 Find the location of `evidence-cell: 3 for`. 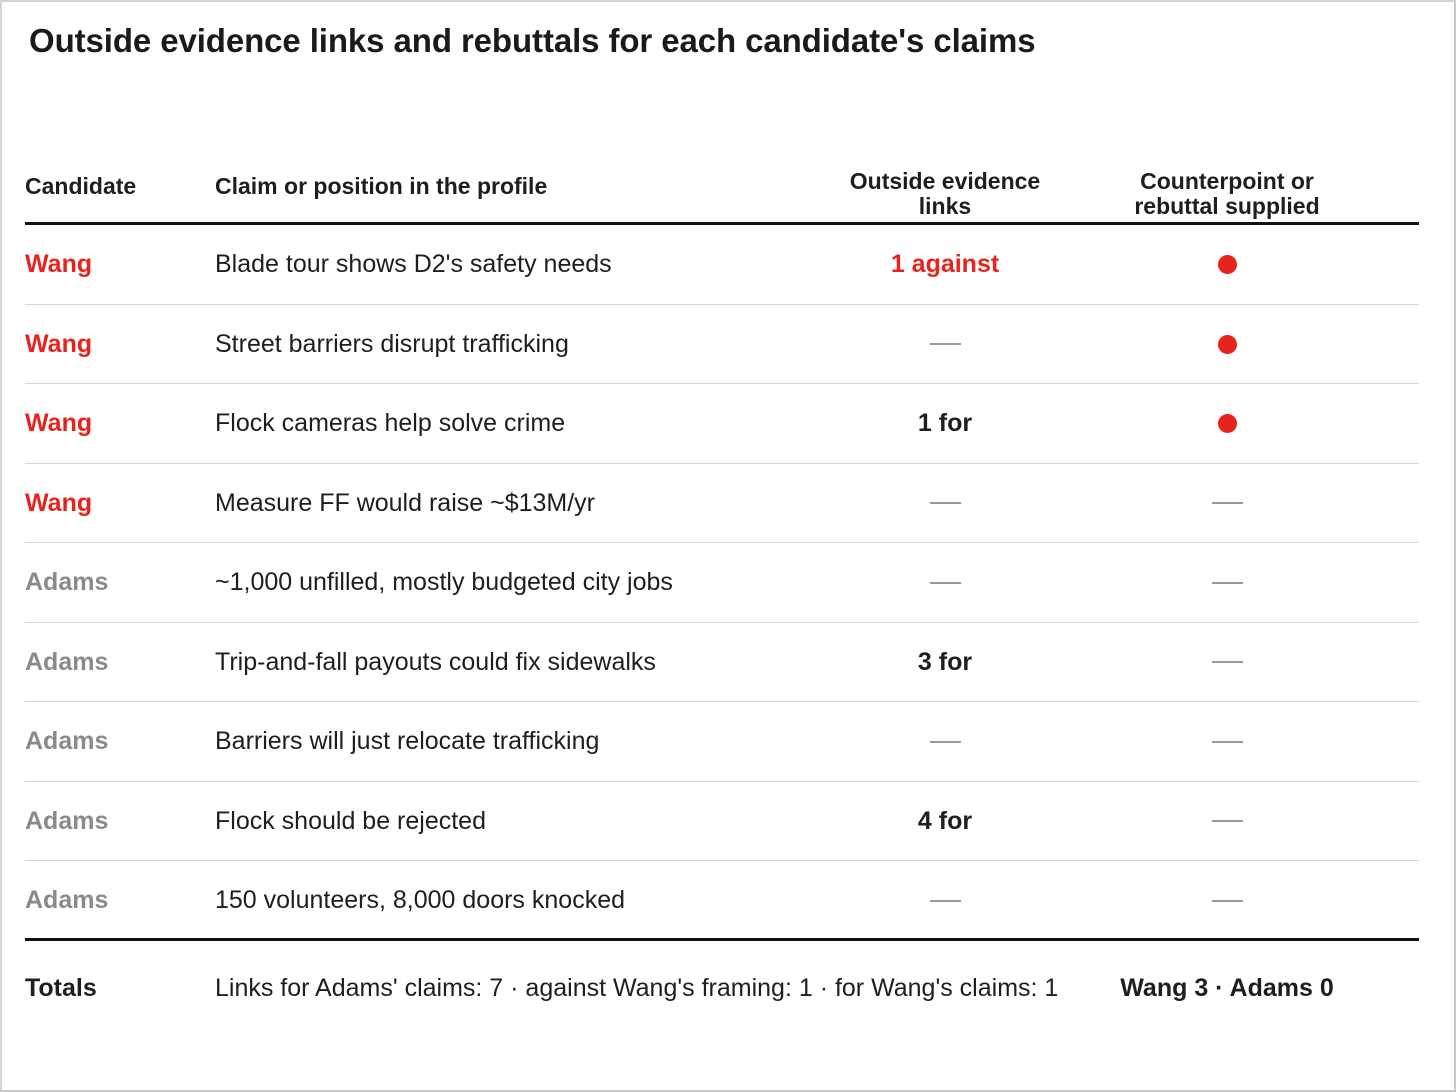

evidence-cell: 3 for is located at coordinates (945, 661).